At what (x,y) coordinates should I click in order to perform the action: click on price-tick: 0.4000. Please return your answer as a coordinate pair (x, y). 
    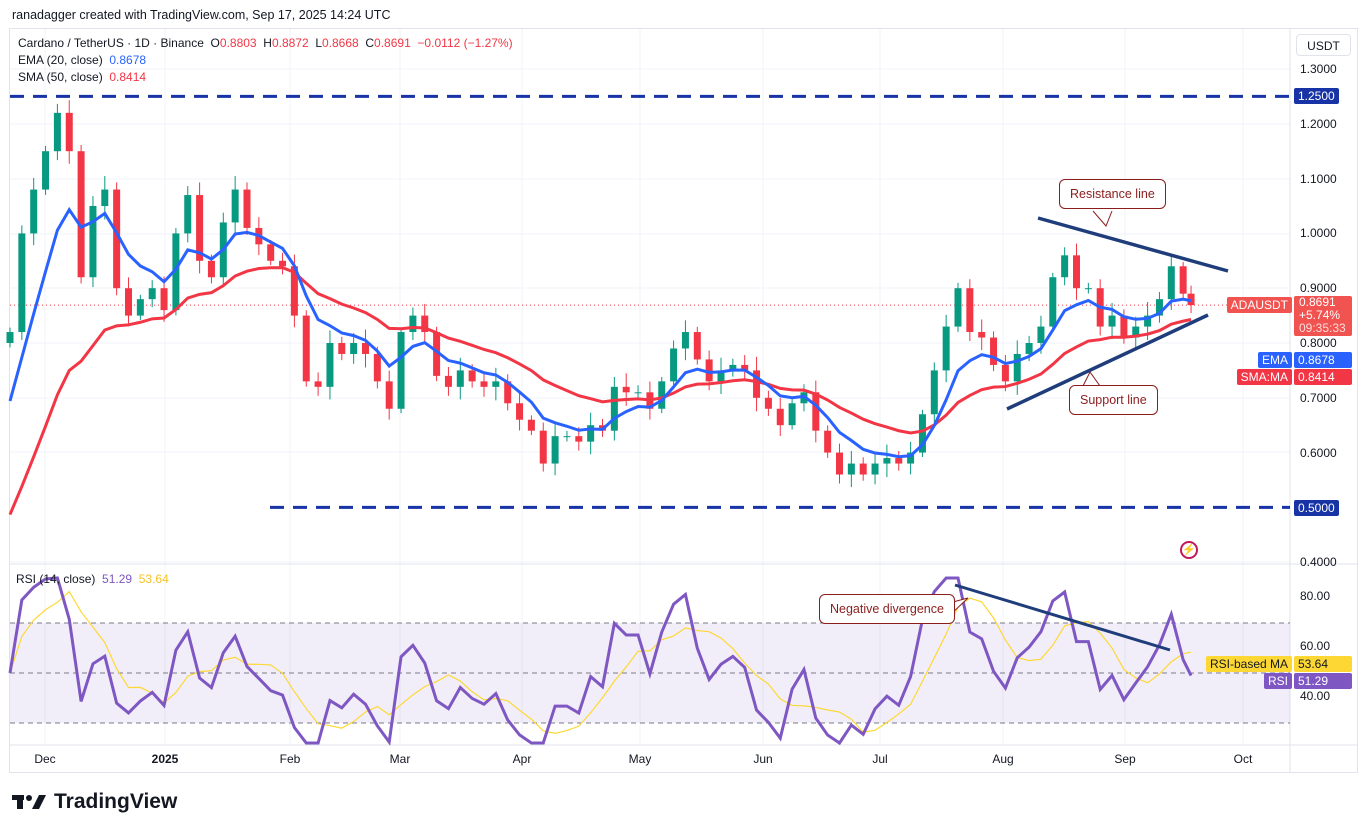
    Looking at the image, I should click on (1318, 562).